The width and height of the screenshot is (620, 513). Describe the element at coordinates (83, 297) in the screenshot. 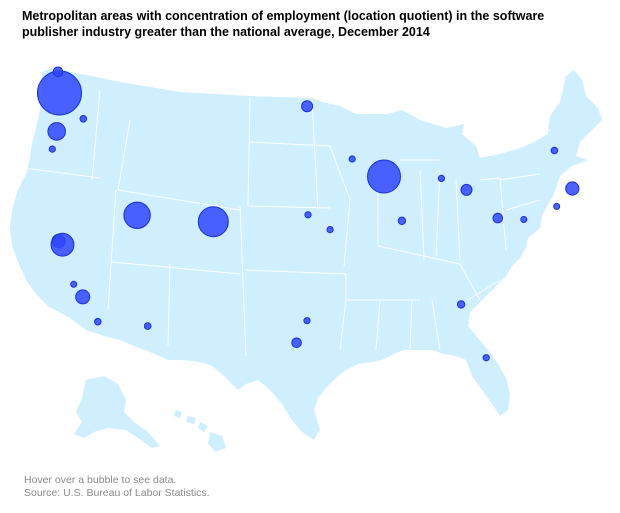

I see `bubble-oxnard` at that location.